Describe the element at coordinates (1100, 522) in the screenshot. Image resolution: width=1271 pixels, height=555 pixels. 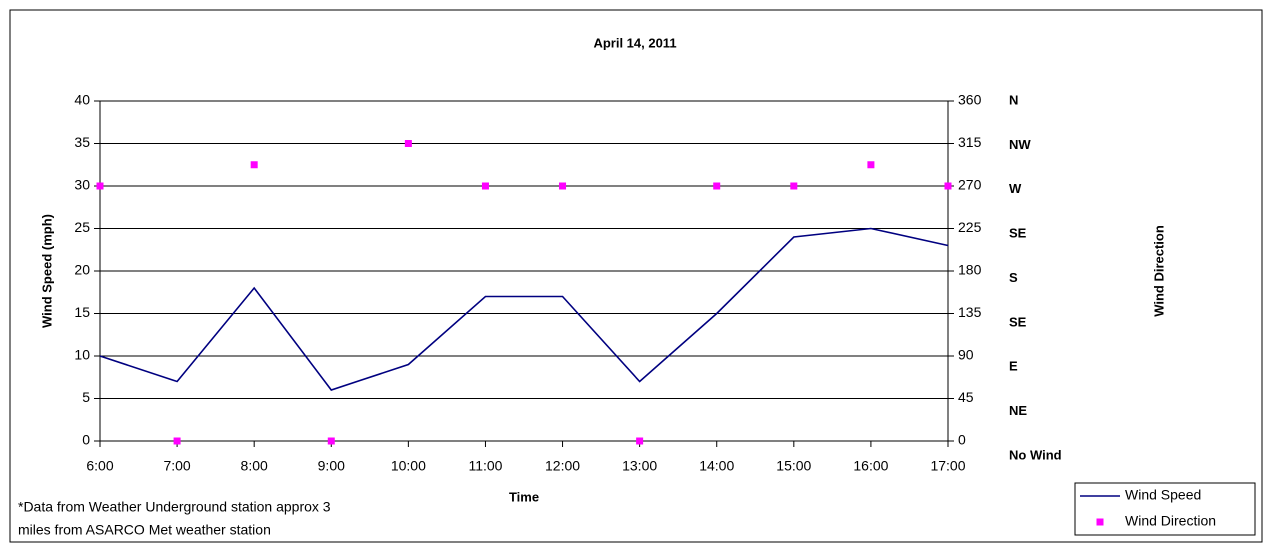
I see `legend-marker` at that location.